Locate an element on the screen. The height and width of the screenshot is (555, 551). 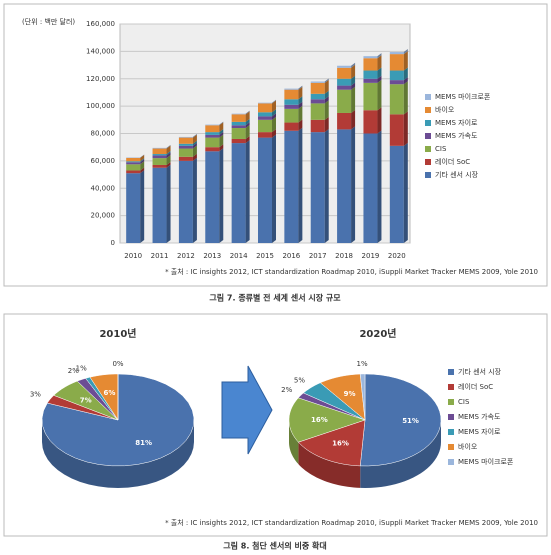
caption: 그림 7. 종류별 전 세계 센서 시장 규모 is located at coordinates (275, 298).